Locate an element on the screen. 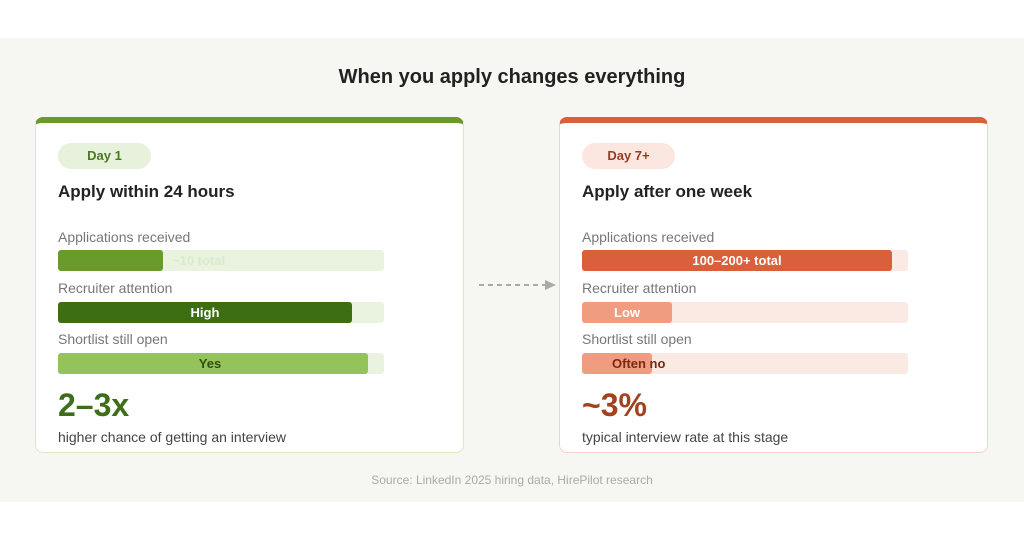 Image resolution: width=1024 pixels, height=535 pixels. badge: Day 1 is located at coordinates (104, 156).